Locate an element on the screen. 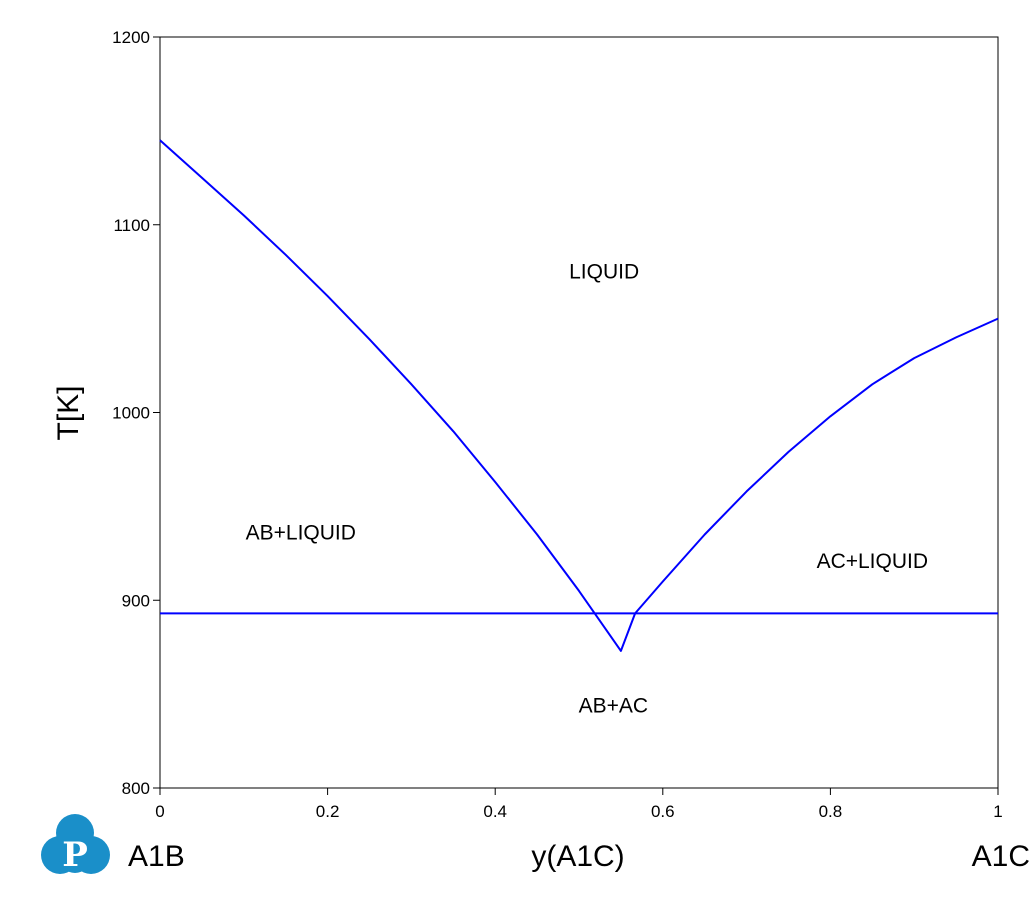  region-label-ab-ac: AB+AC is located at coordinates (613, 705).